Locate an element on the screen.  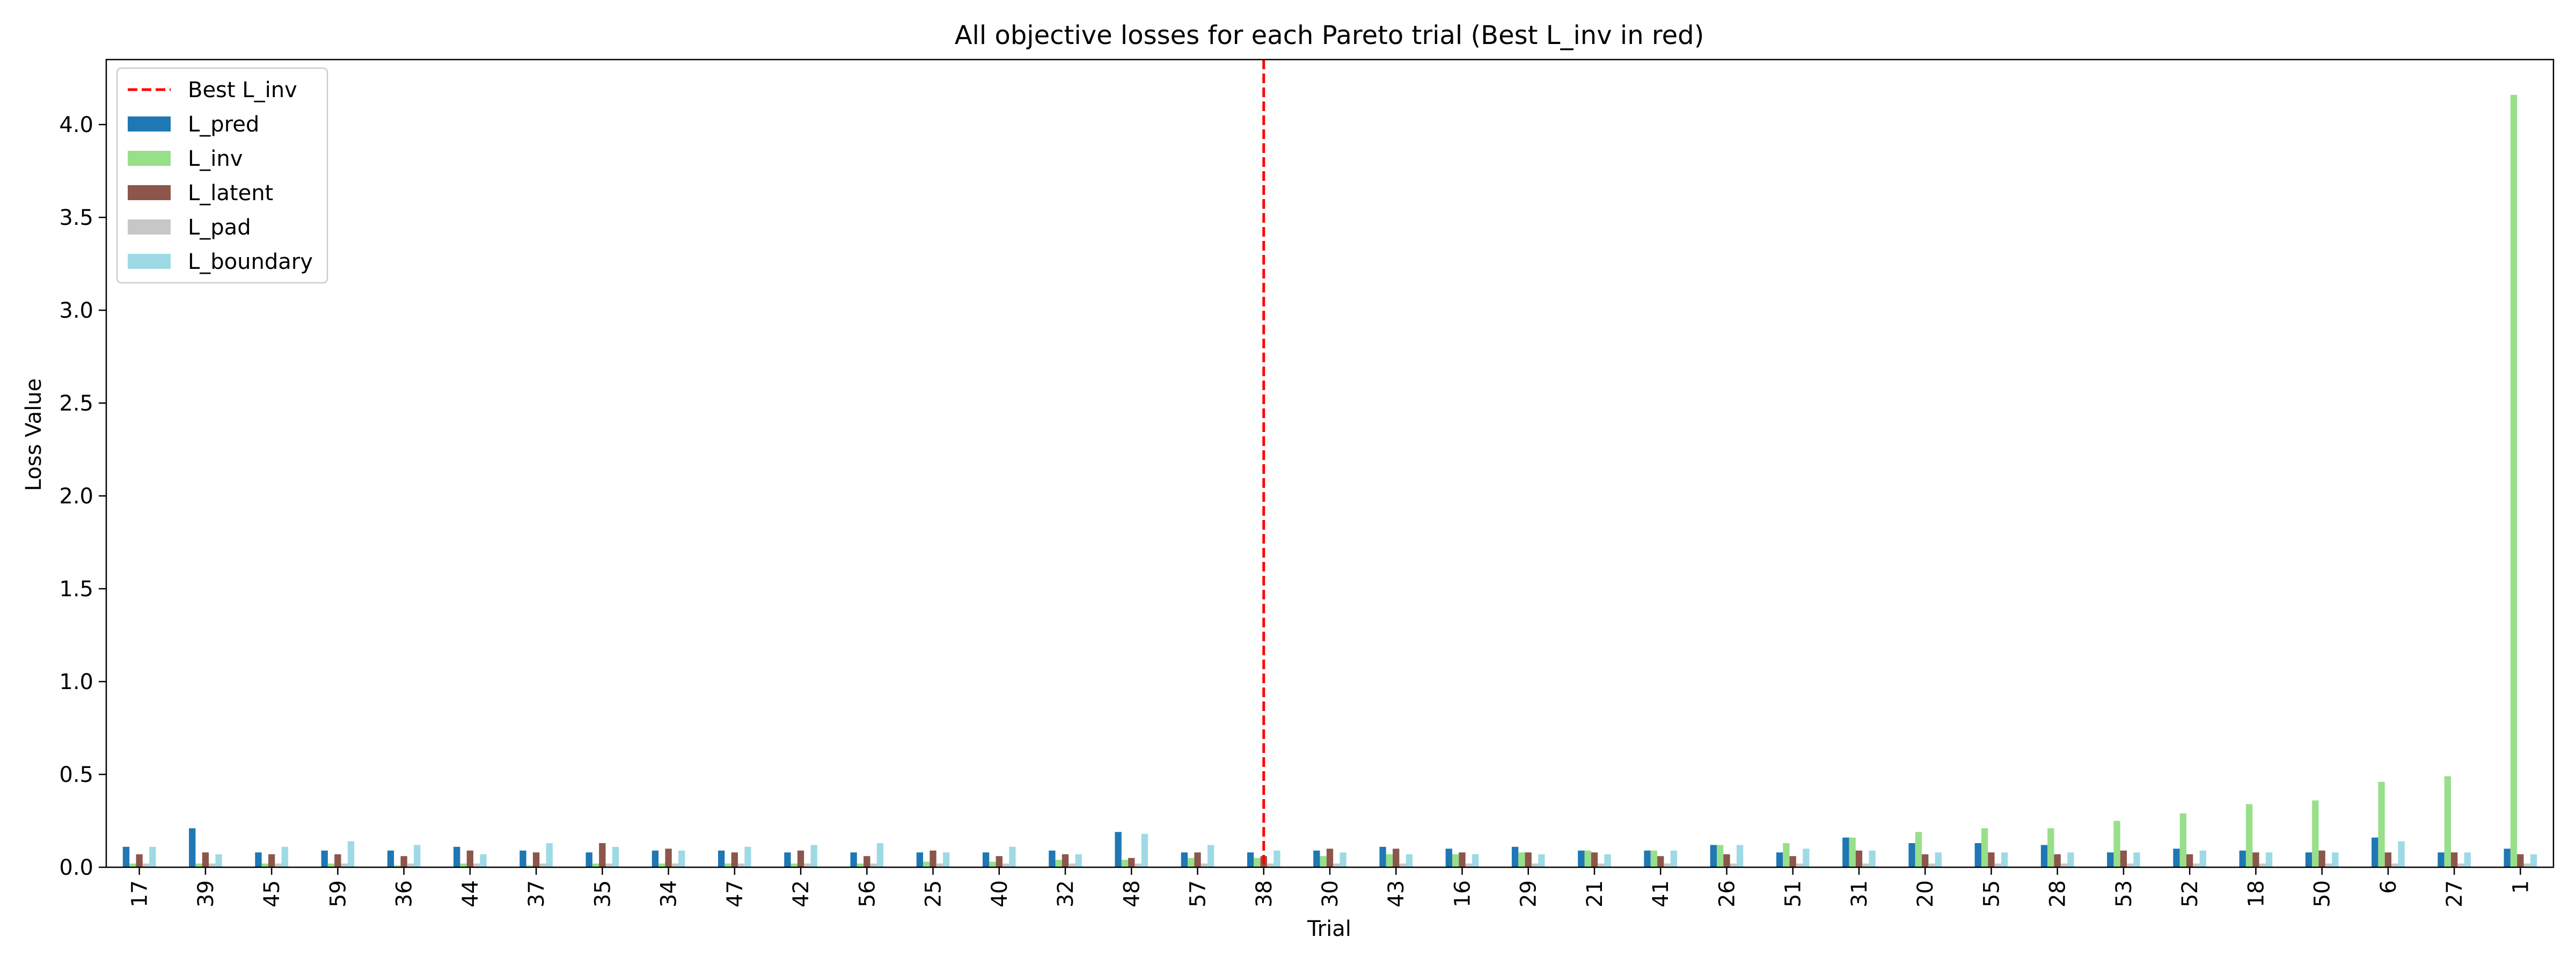
x-tick-label: 39 is located at coordinates (206, 894).